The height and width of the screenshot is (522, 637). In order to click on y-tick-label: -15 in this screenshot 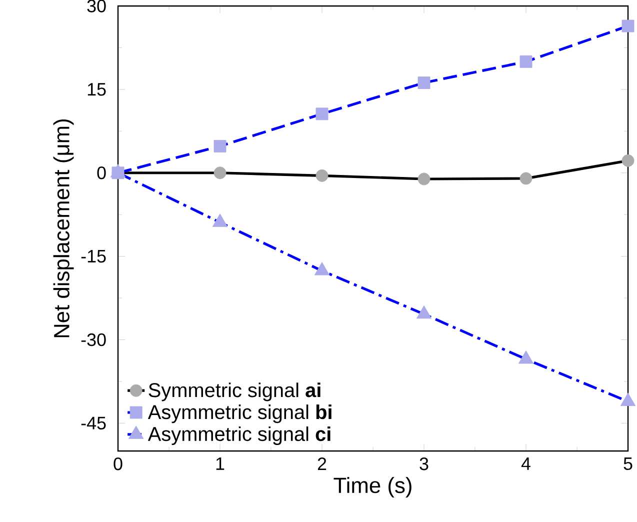, I will do `click(93, 256)`.